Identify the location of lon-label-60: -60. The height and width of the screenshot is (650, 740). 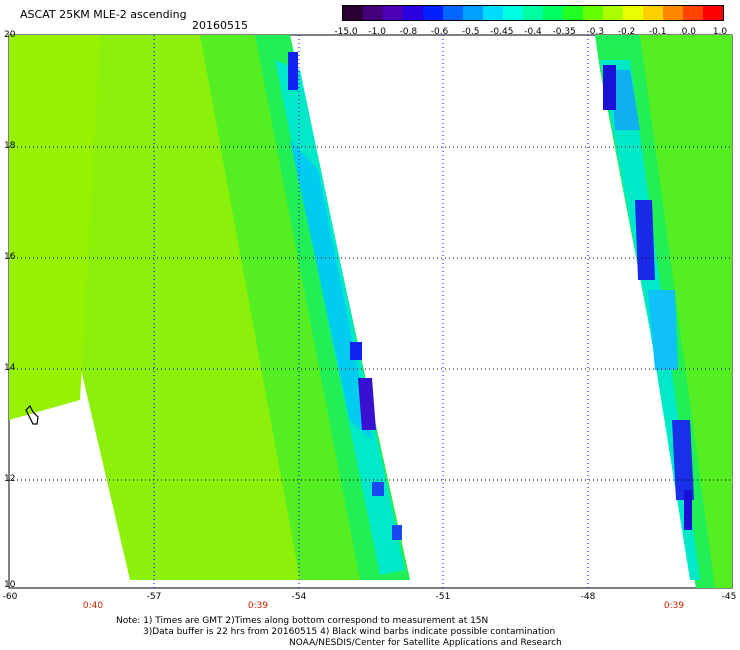
(10, 597).